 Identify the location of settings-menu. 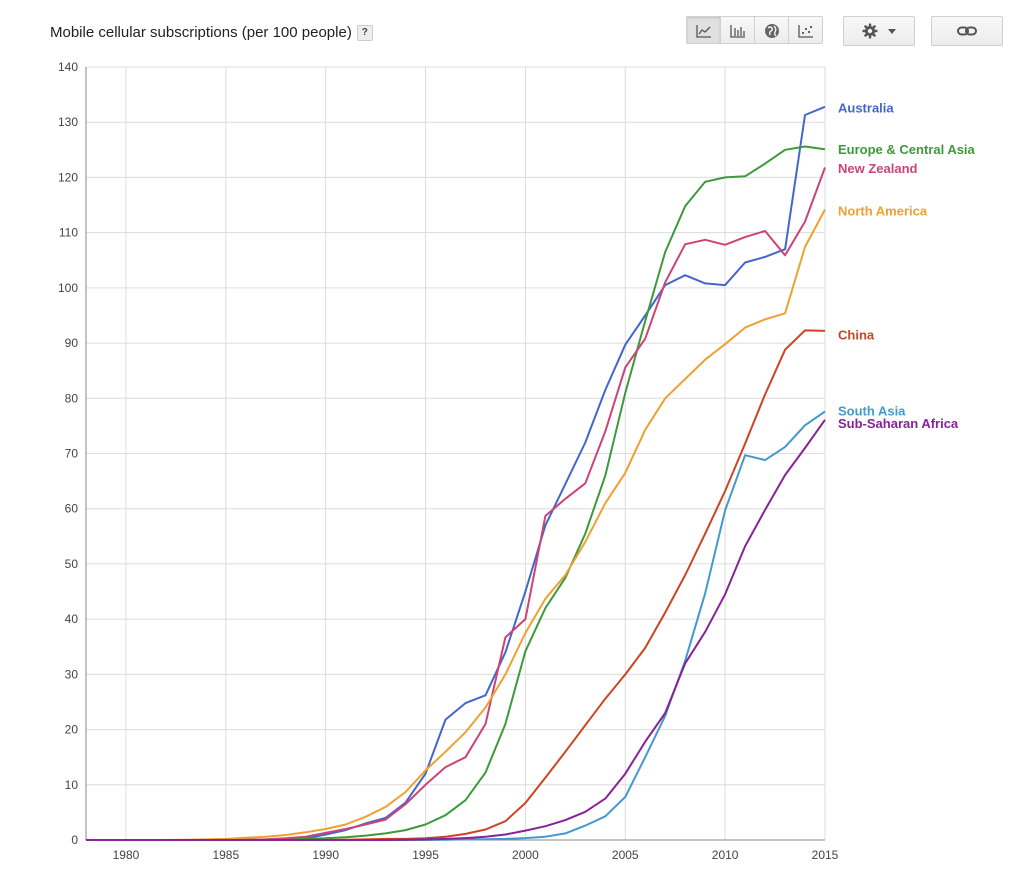
(879, 31).